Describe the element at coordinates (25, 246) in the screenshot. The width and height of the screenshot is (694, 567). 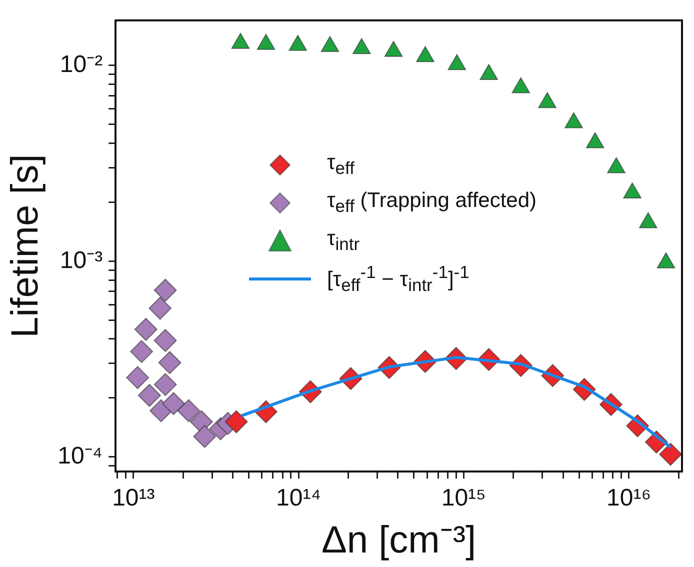
I see `y-axis-title: Lifetime [s]` at that location.